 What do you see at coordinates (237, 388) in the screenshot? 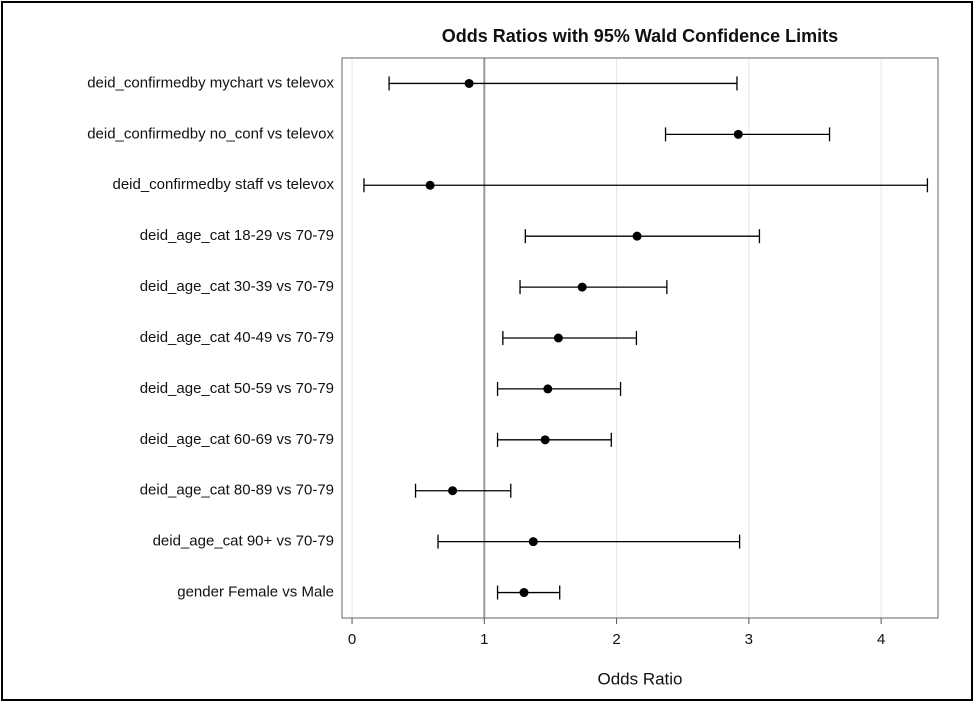
I see `y-tick-label: deid_age_cat 50-59 vs 70-79` at bounding box center [237, 388].